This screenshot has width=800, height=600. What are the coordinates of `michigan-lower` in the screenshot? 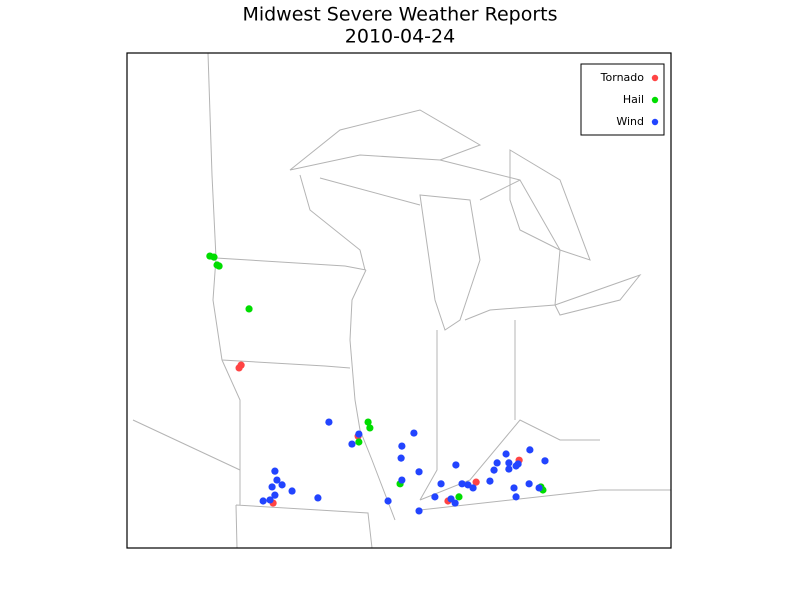 It's located at (512, 250).